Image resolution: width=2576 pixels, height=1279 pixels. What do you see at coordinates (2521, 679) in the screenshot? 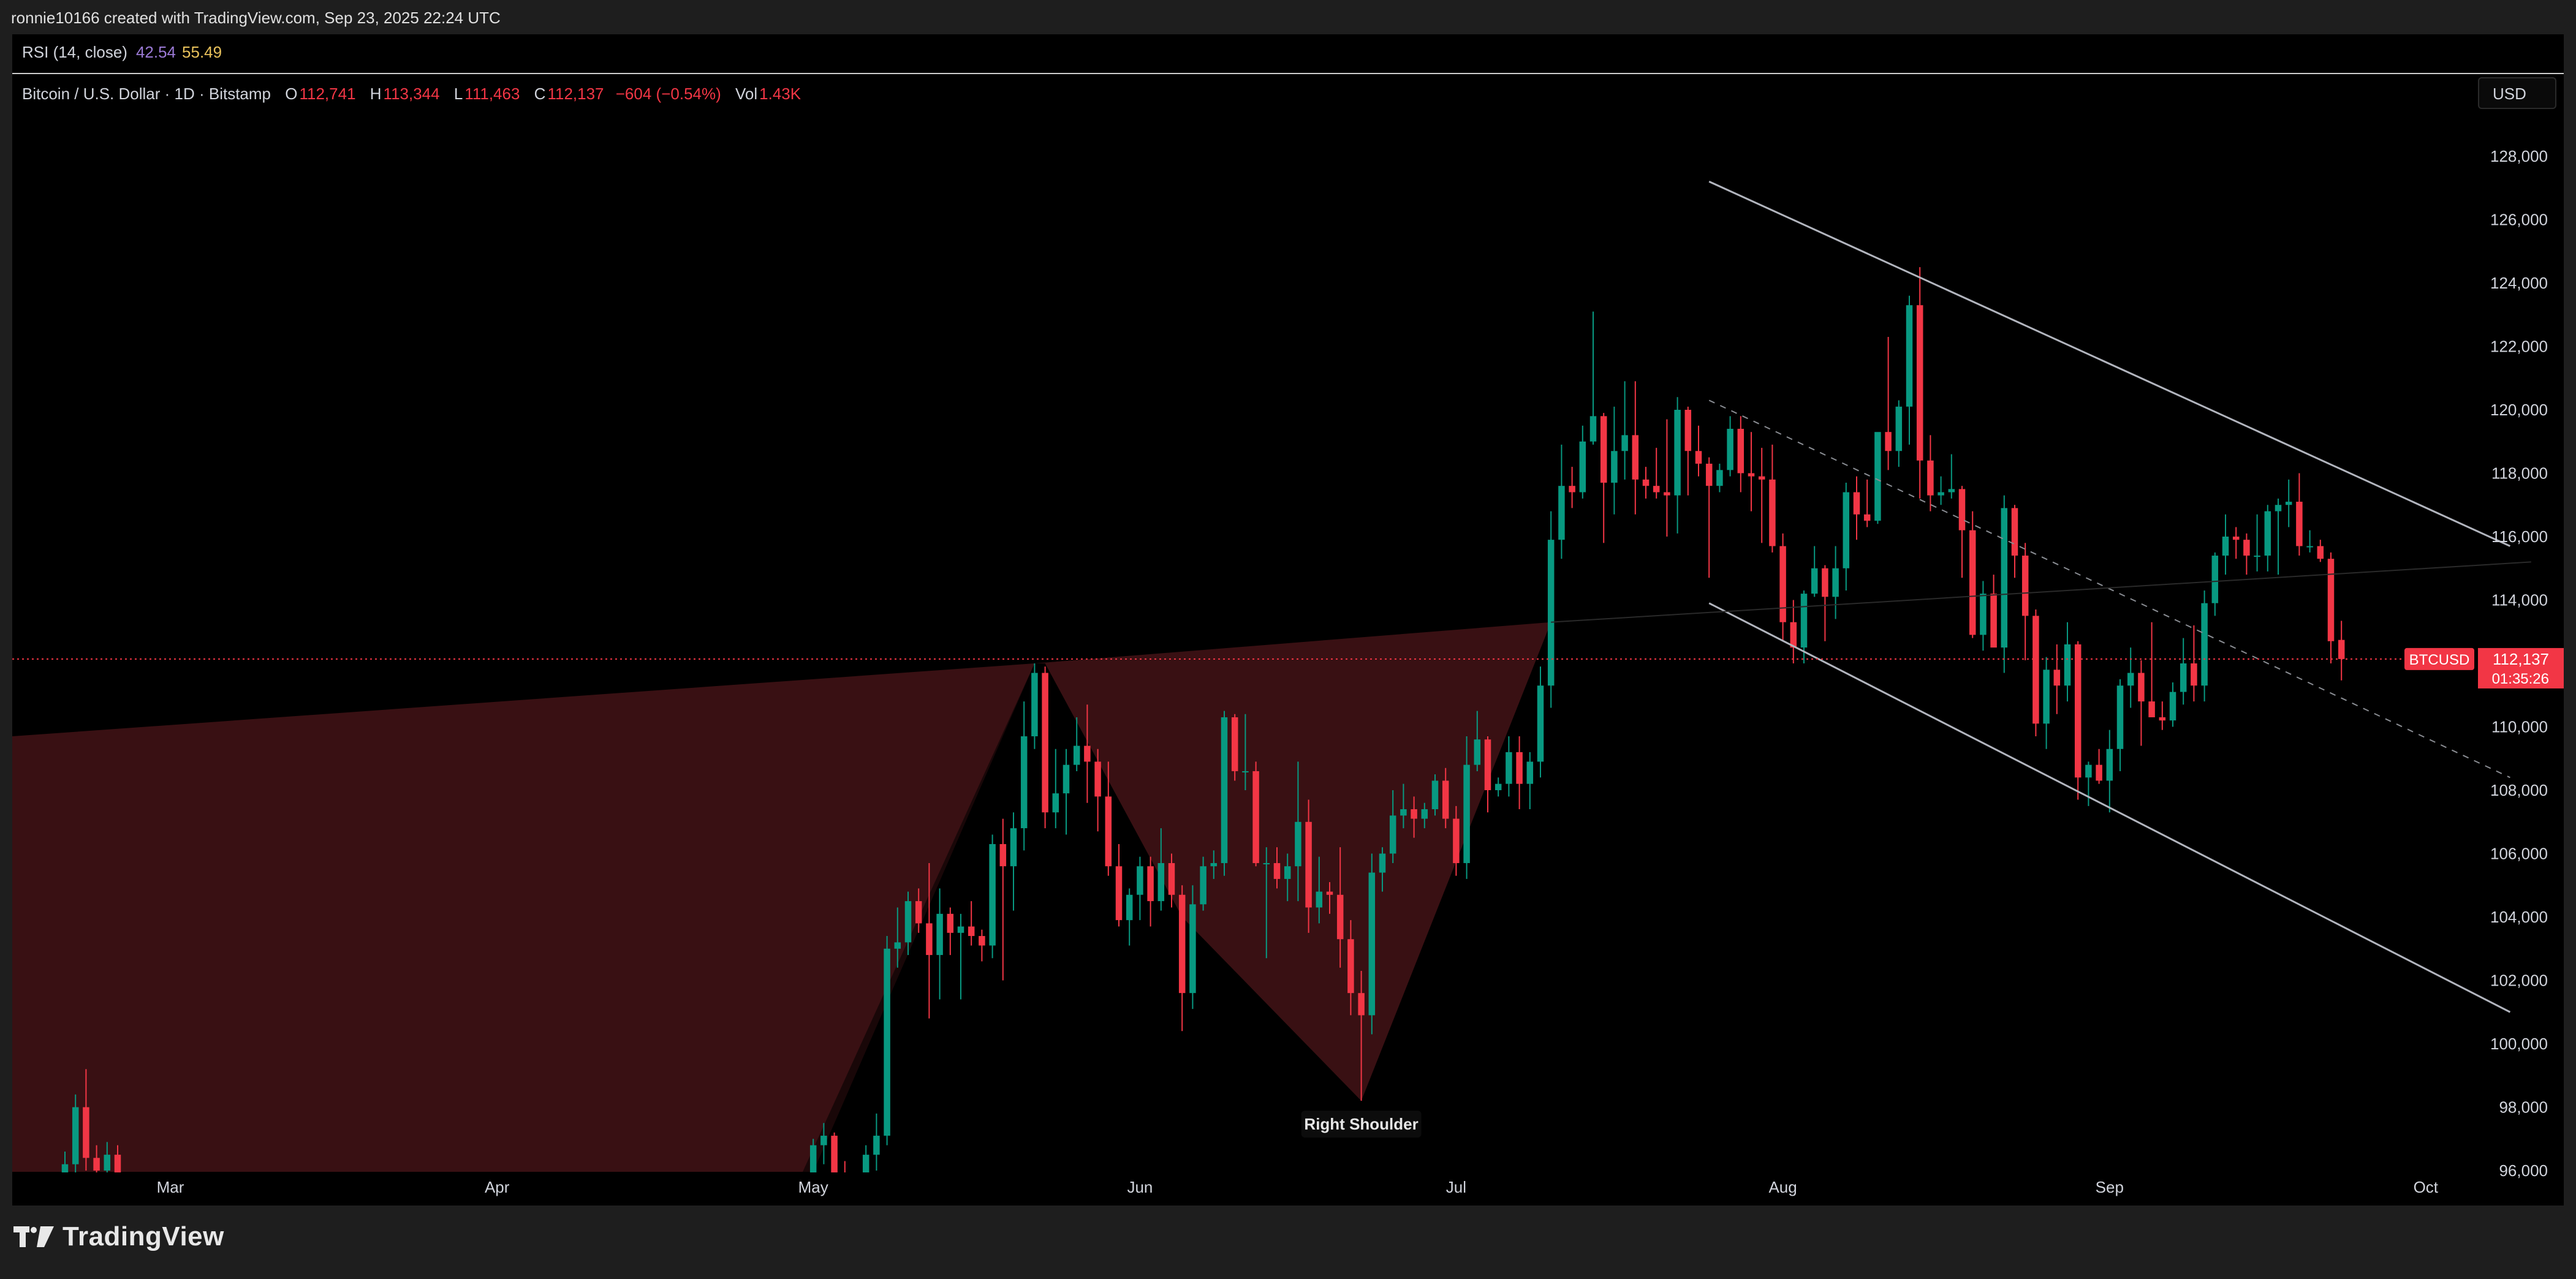
I see `price-badge-countdown: 01:35:26` at bounding box center [2521, 679].